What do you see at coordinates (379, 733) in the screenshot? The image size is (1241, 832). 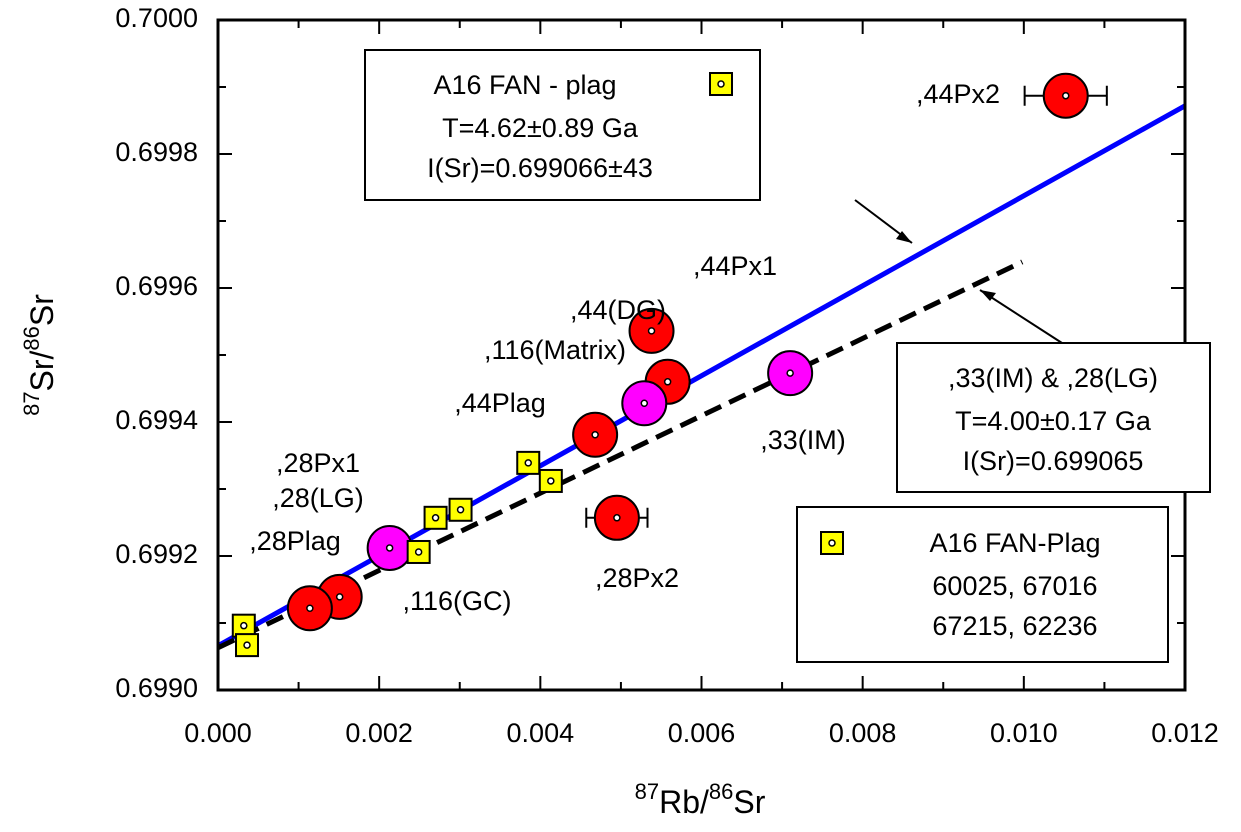 I see `x-tick-label: 0.002` at bounding box center [379, 733].